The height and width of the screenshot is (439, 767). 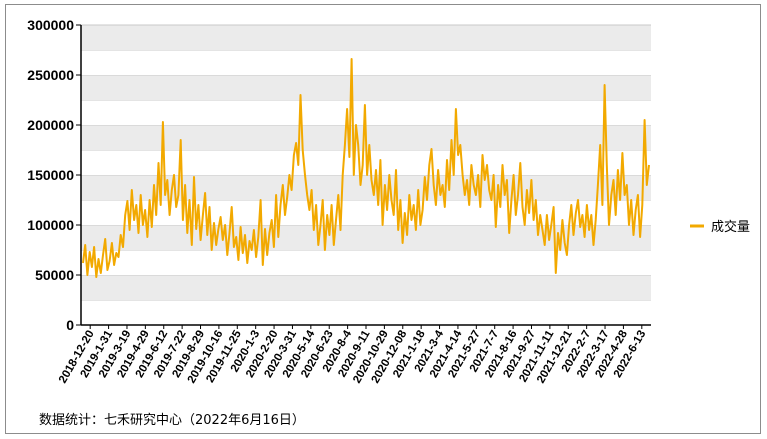 What do you see at coordinates (730, 227) in the screenshot?
I see `legend-label: 成交量` at bounding box center [730, 227].